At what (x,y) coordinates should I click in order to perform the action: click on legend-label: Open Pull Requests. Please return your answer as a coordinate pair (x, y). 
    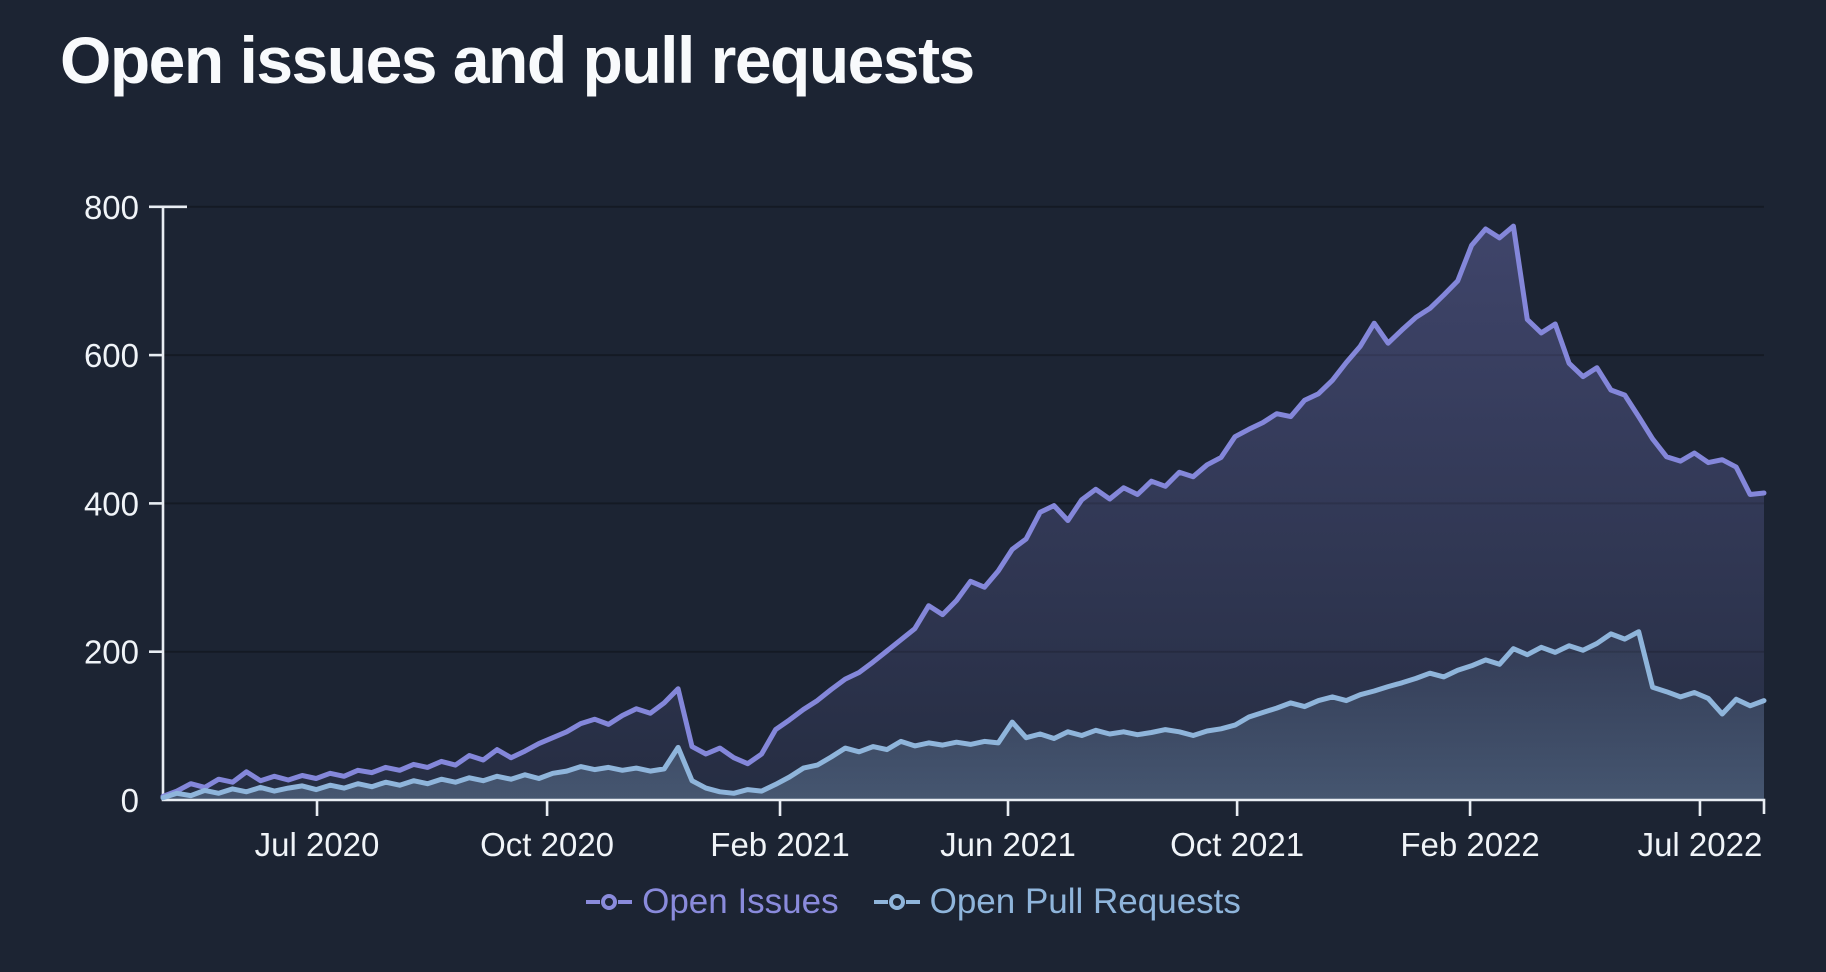
    Looking at the image, I should click on (1085, 901).